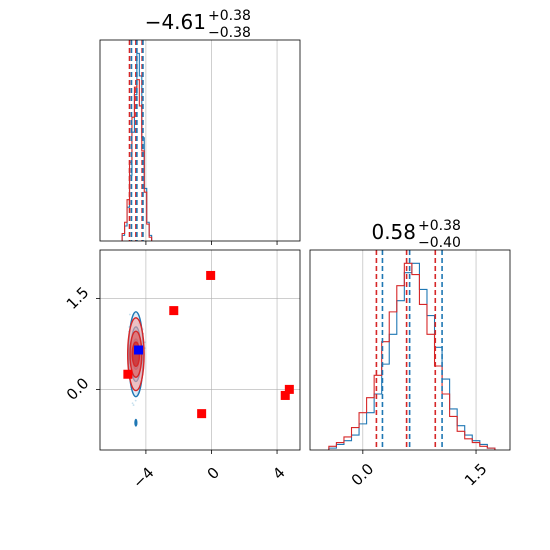 The image size is (550, 550). What do you see at coordinates (439, 243) in the screenshot?
I see `panel-title-lower-error: −0.40` at bounding box center [439, 243].